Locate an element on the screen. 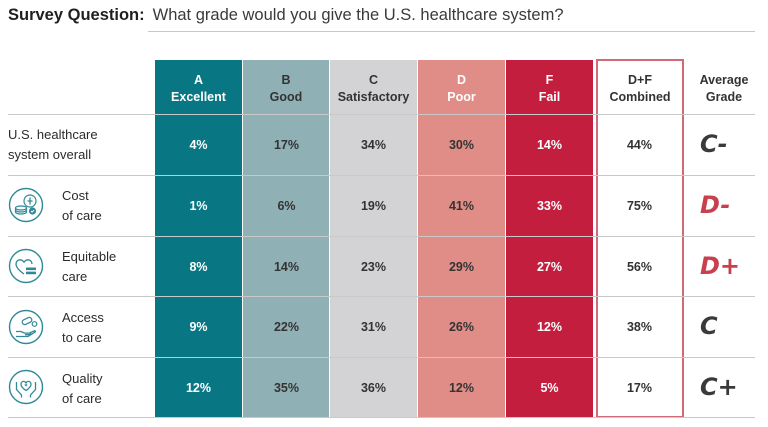  header-d: D Poor is located at coordinates (461, 89).